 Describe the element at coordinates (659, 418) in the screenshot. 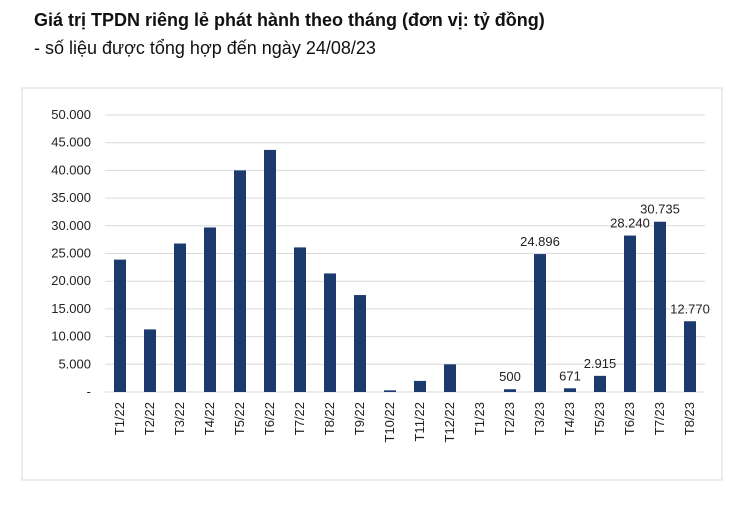

I see `x-tick-label: T7/23` at that location.